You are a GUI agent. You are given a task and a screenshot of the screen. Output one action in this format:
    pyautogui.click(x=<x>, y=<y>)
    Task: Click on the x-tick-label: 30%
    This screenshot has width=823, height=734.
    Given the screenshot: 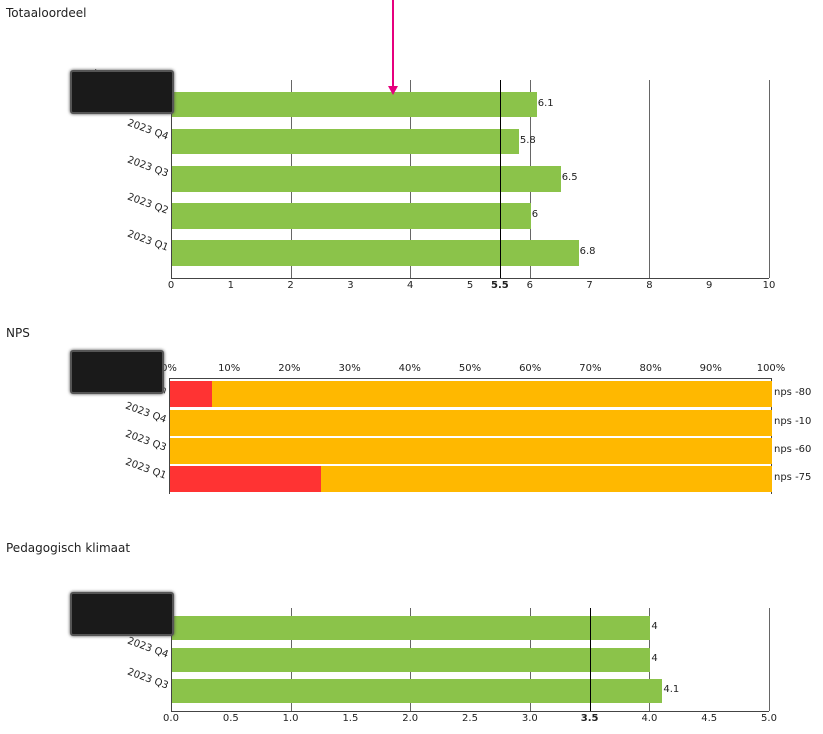 What is the action you would take?
    pyautogui.click(x=349, y=368)
    